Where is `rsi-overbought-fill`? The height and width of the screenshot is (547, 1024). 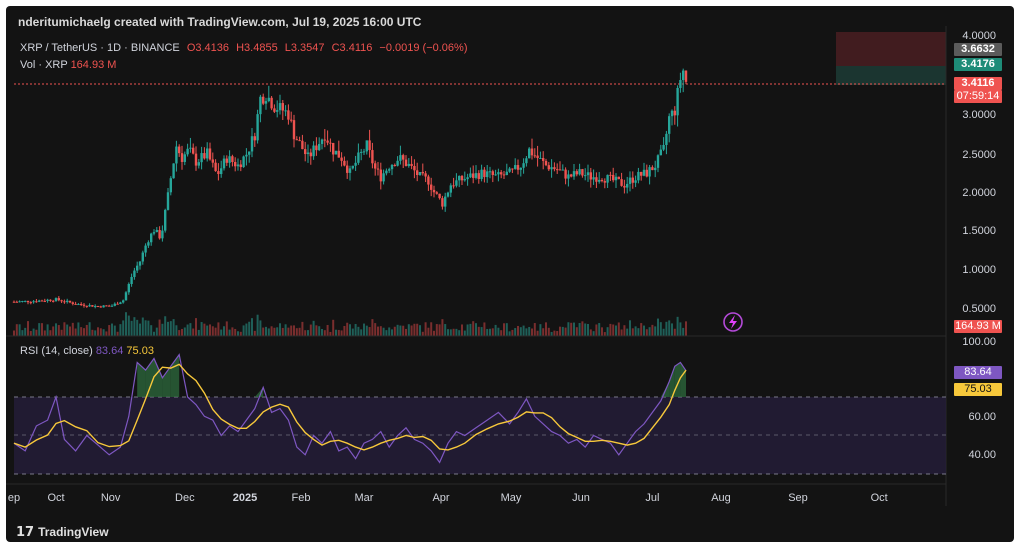
rsi-overbought-fill is located at coordinates (141, 379).